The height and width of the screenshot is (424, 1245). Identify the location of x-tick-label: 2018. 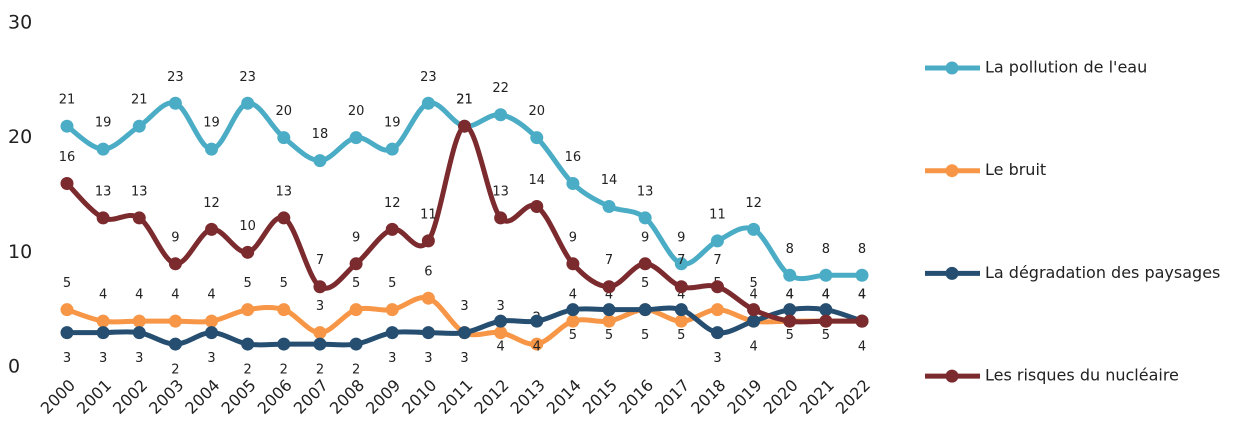
(708, 397).